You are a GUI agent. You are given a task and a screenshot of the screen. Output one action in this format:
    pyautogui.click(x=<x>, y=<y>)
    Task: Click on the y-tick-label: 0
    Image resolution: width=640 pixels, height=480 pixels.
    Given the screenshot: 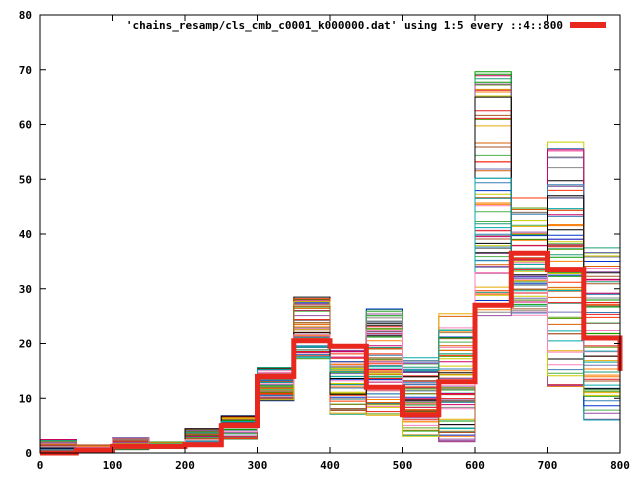 What is the action you would take?
    pyautogui.click(x=28, y=453)
    